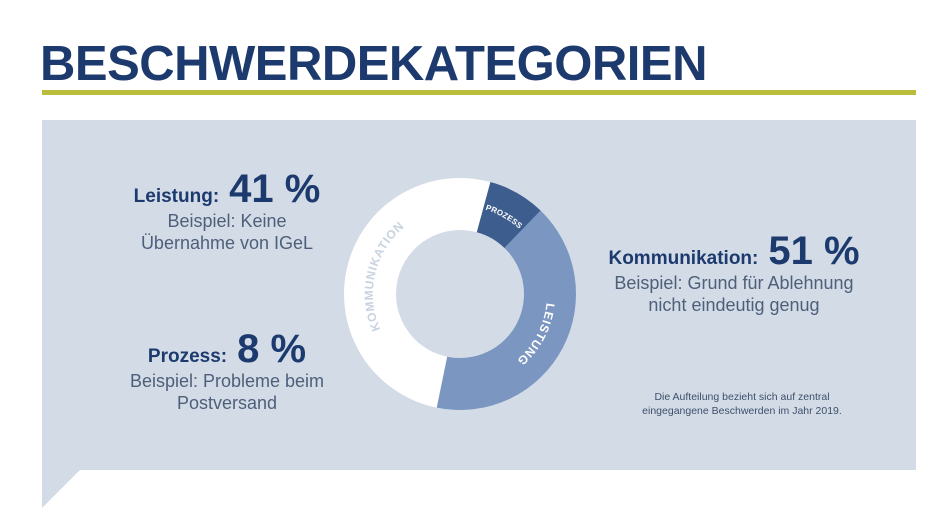 The image size is (952, 520). What do you see at coordinates (734, 305) in the screenshot?
I see `kommunikation-example-line-2: nicht eindeutig genug` at bounding box center [734, 305].